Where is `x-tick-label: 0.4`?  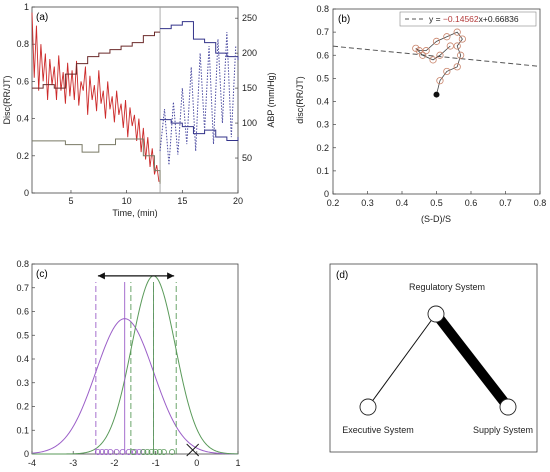
x-tick-label: 0.4 is located at coordinates (402, 203).